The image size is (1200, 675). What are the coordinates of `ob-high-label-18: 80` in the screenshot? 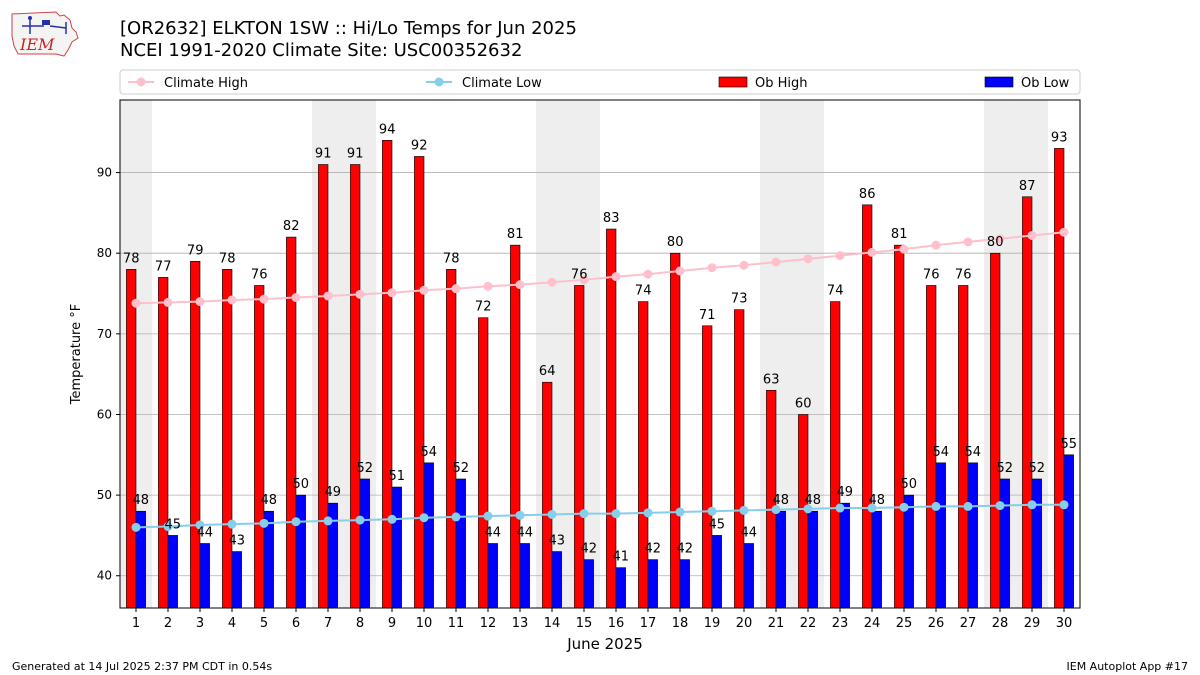 It's located at (675, 242).